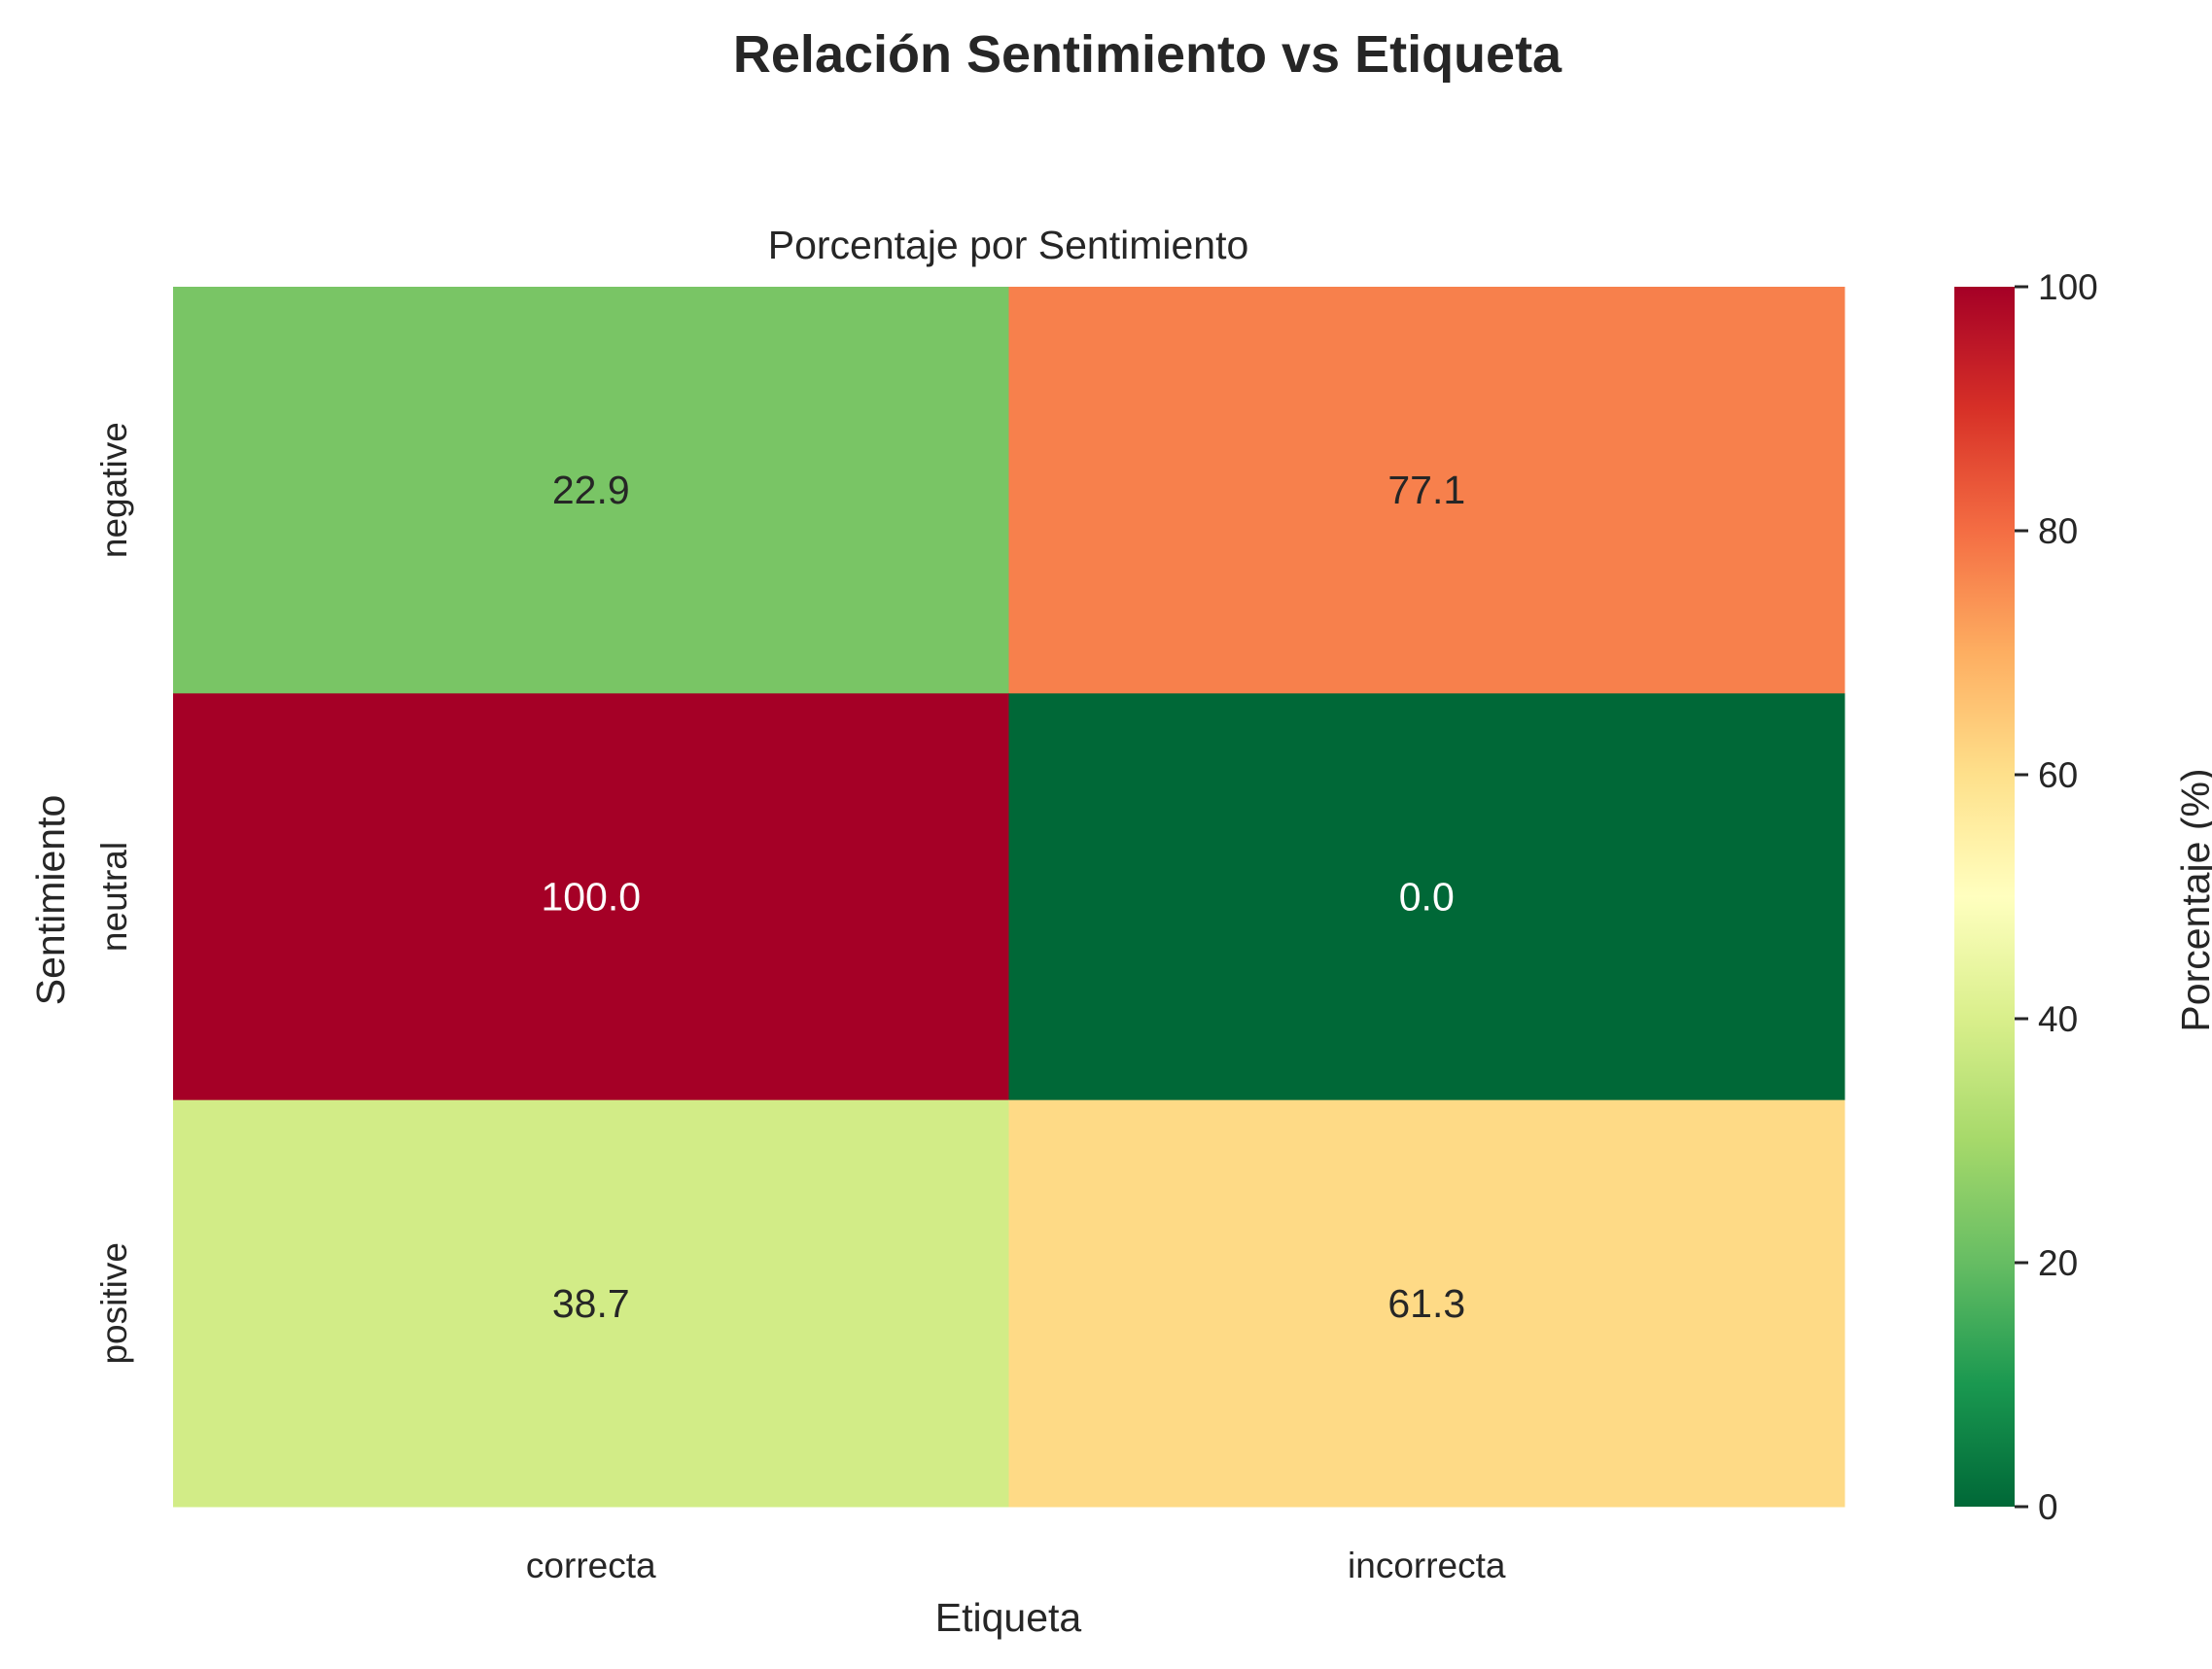 The height and width of the screenshot is (1669, 2212). Describe the element at coordinates (591, 1565) in the screenshot. I see `x-tick-label: correcta` at that location.